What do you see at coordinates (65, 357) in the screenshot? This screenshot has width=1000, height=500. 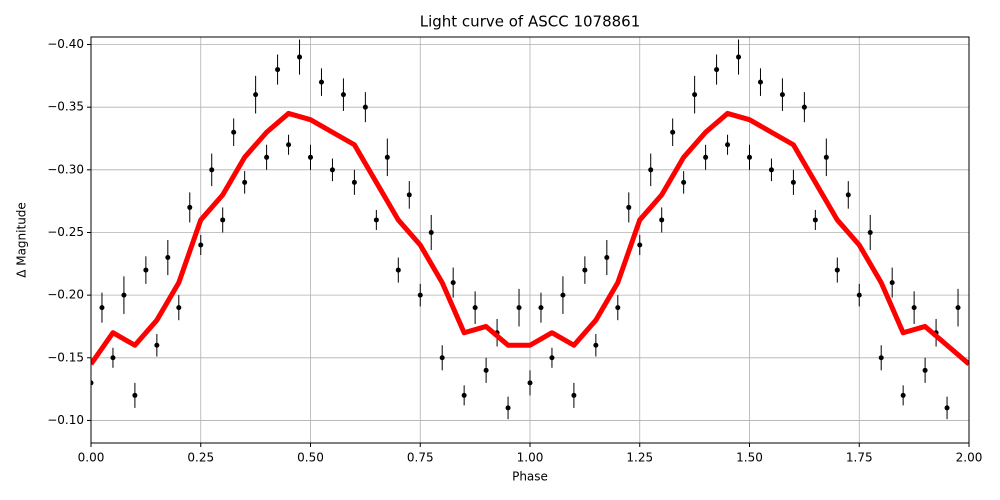 I see `y-tick-label: −0.15` at bounding box center [65, 357].